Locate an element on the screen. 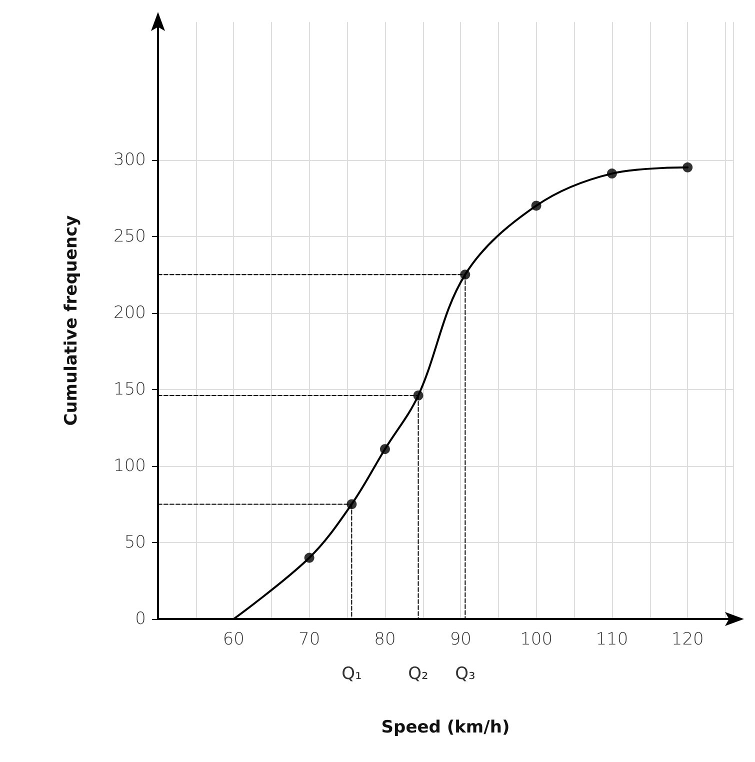 This screenshot has width=755, height=762. y-tick-label: 0 is located at coordinates (140, 619).